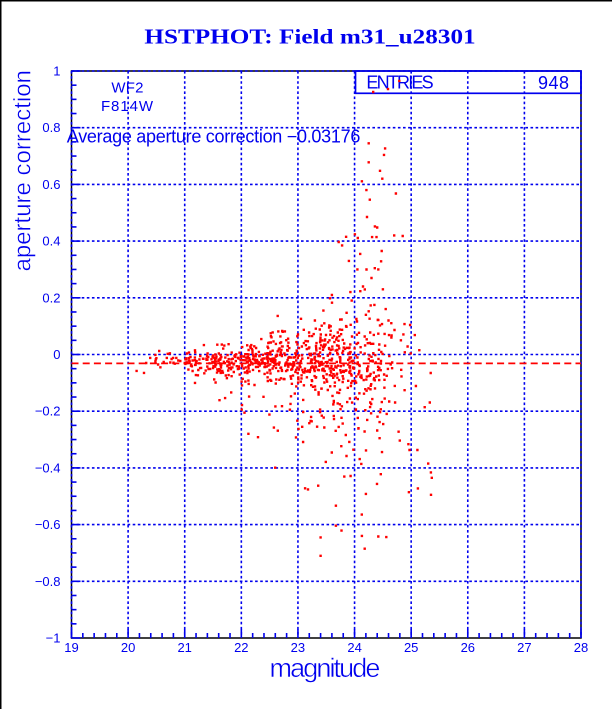 This screenshot has width=612, height=709. I want to click on svg-text: −0.8, so click(48, 581).